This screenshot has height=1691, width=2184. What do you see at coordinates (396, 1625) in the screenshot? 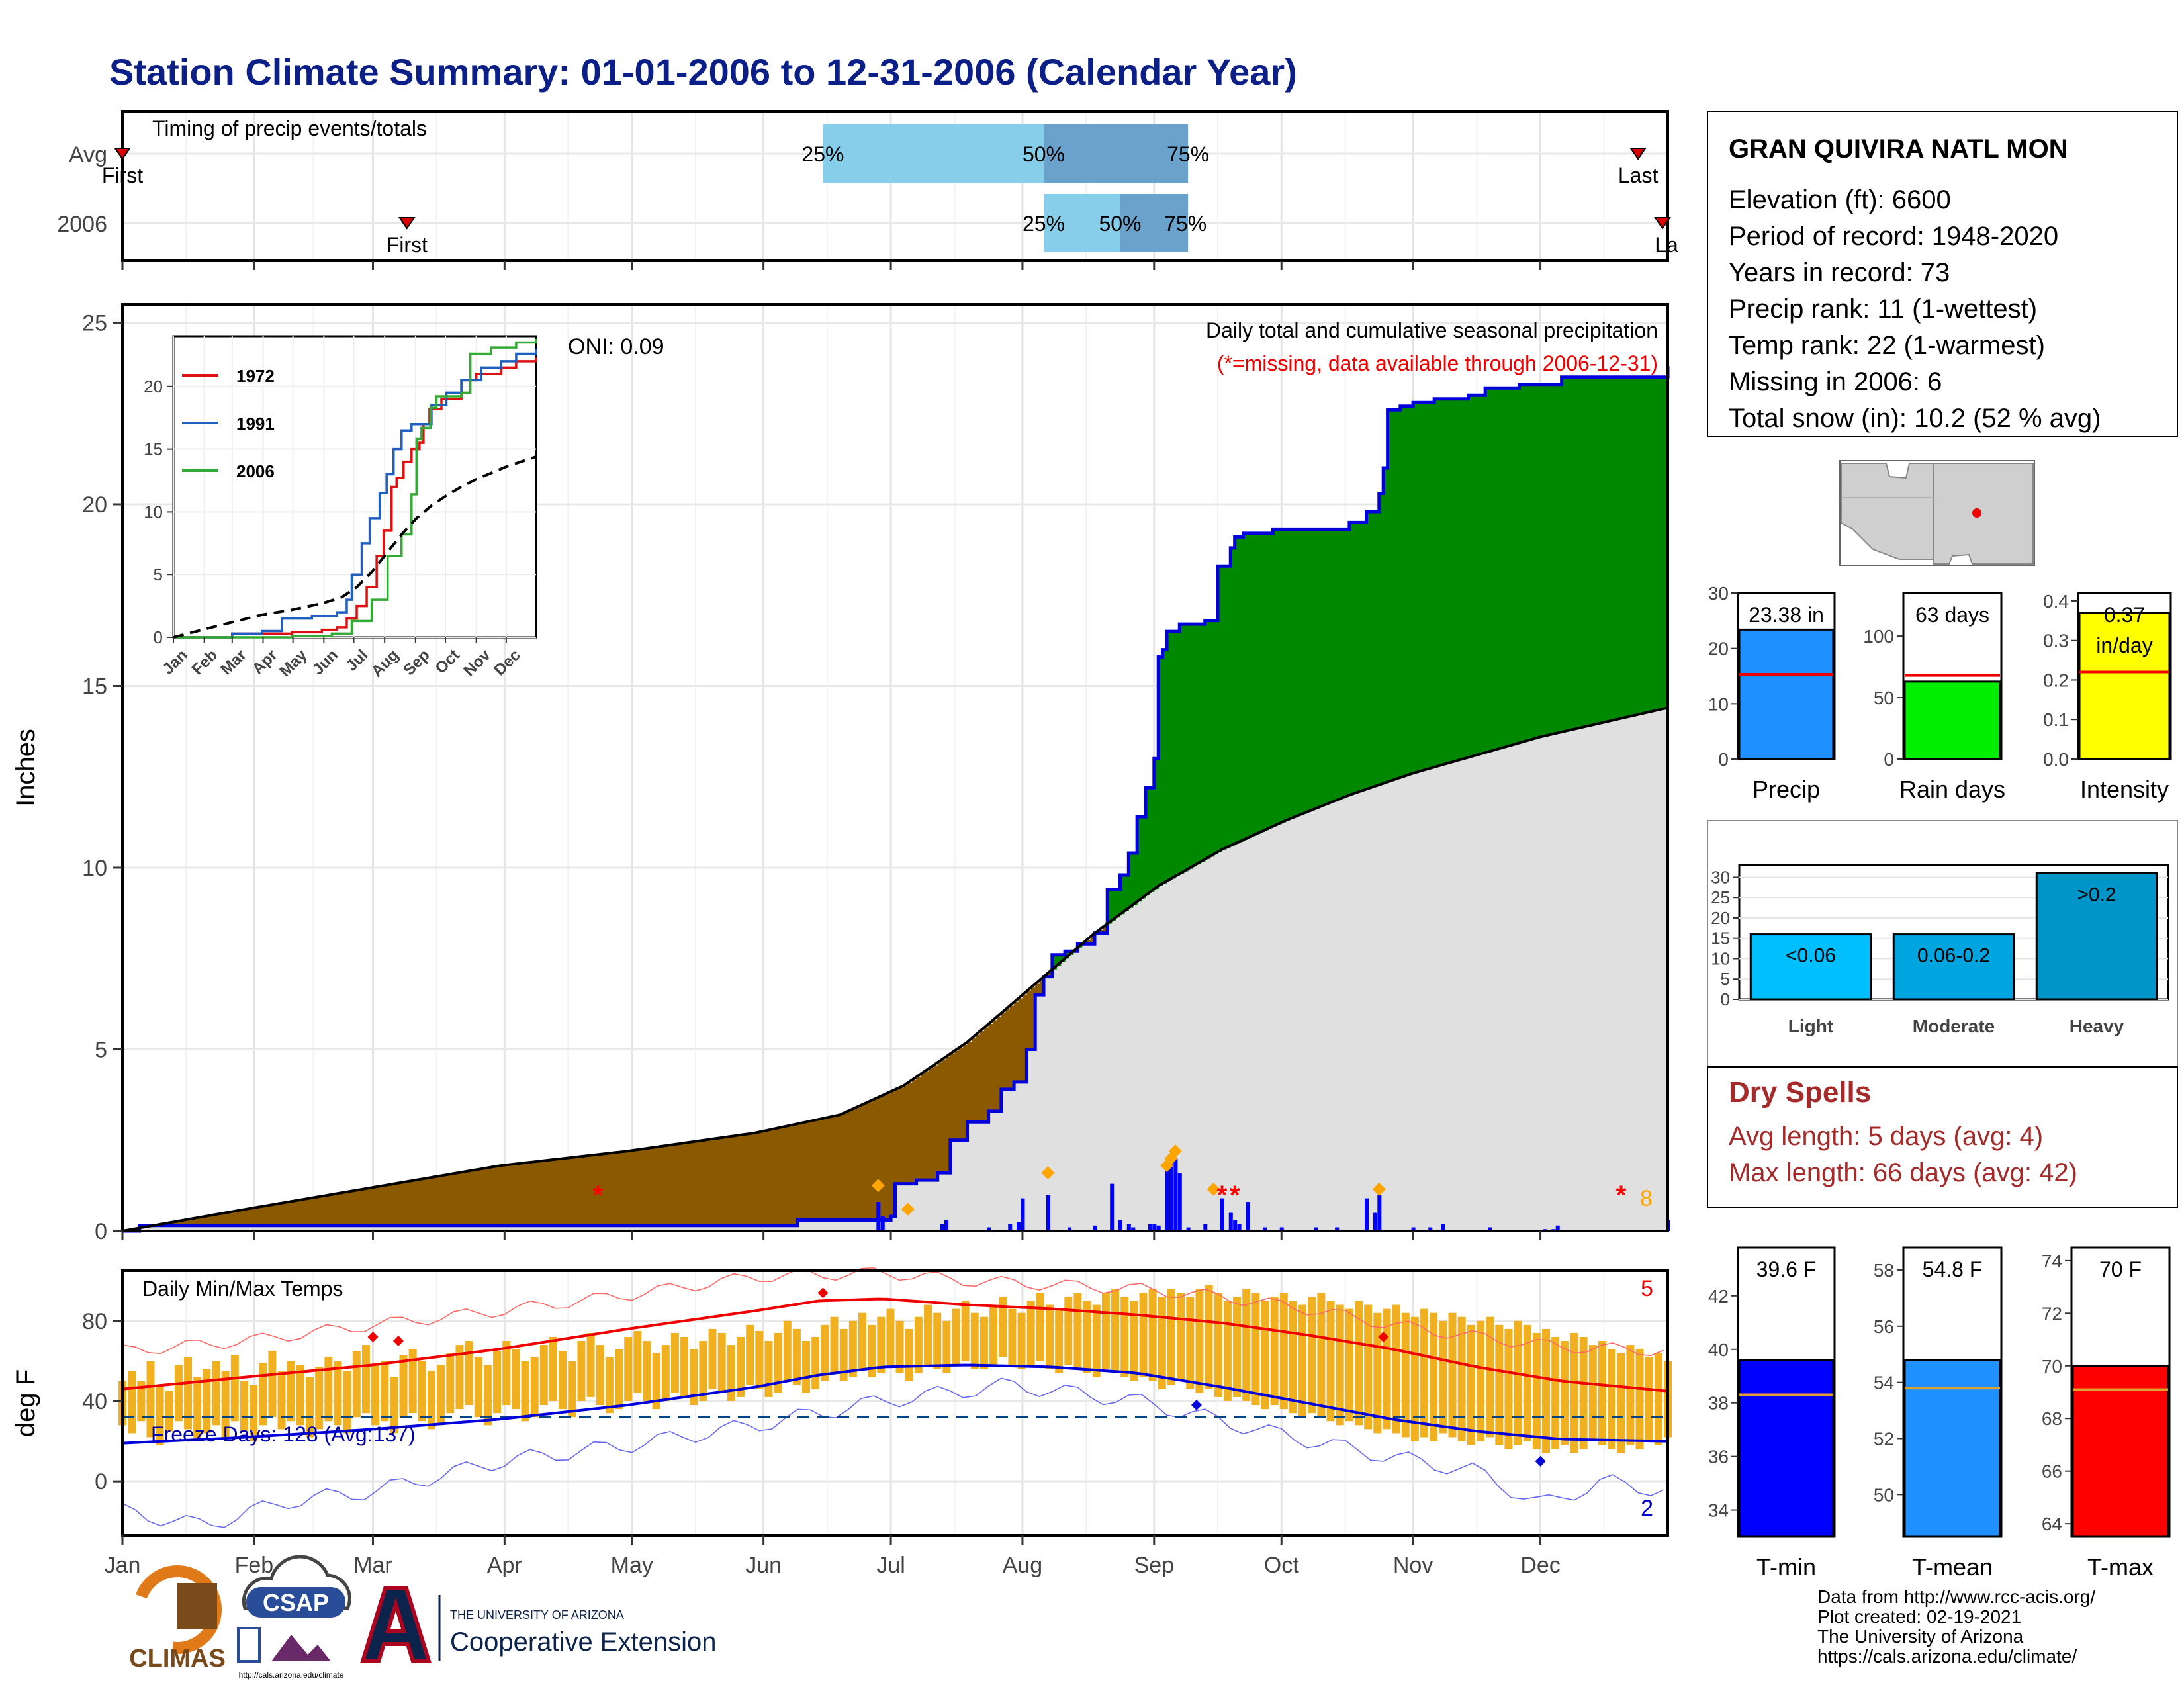
I see `ua-a-icon` at bounding box center [396, 1625].